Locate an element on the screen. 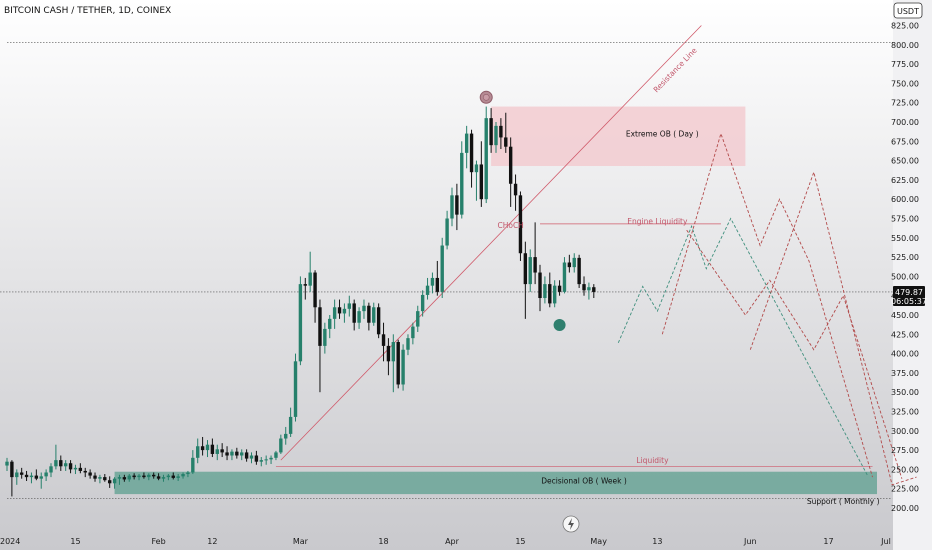 The width and height of the screenshot is (932, 550). choch-label: CHoCH is located at coordinates (510, 225).